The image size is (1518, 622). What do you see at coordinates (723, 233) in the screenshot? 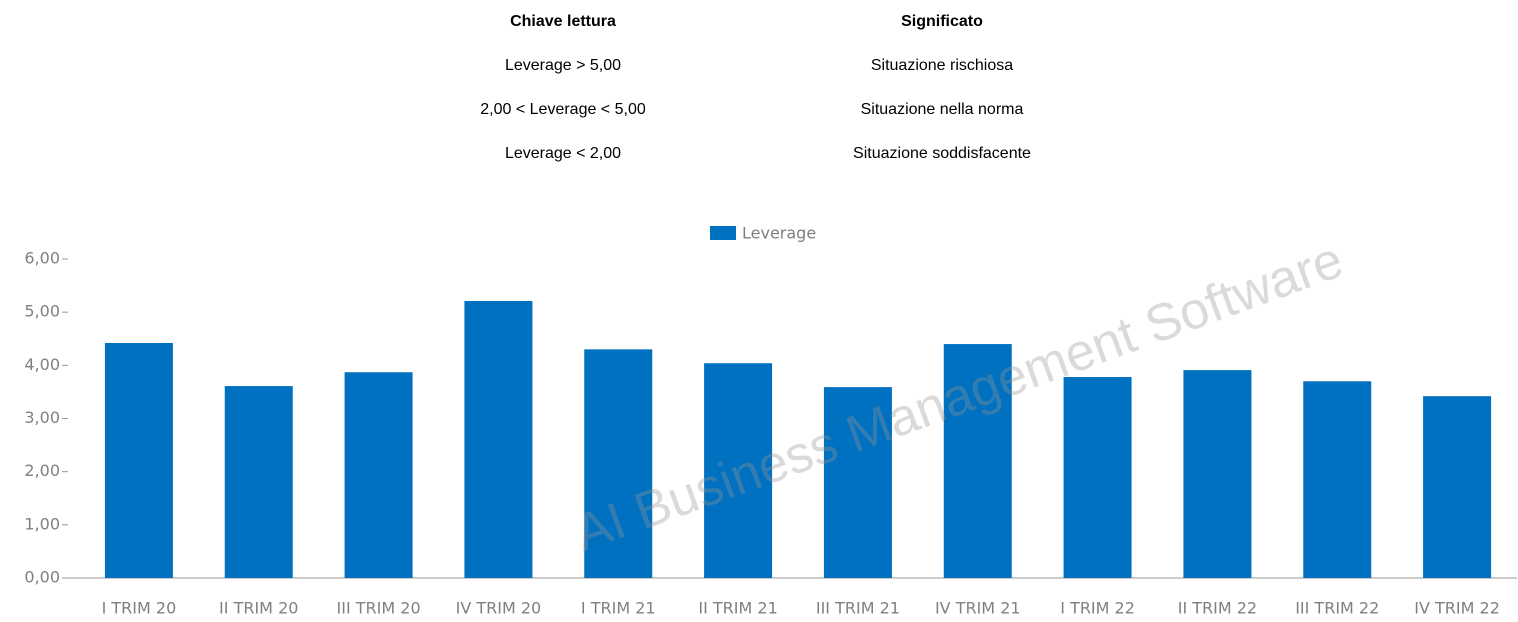
I see `legend-swatch` at bounding box center [723, 233].